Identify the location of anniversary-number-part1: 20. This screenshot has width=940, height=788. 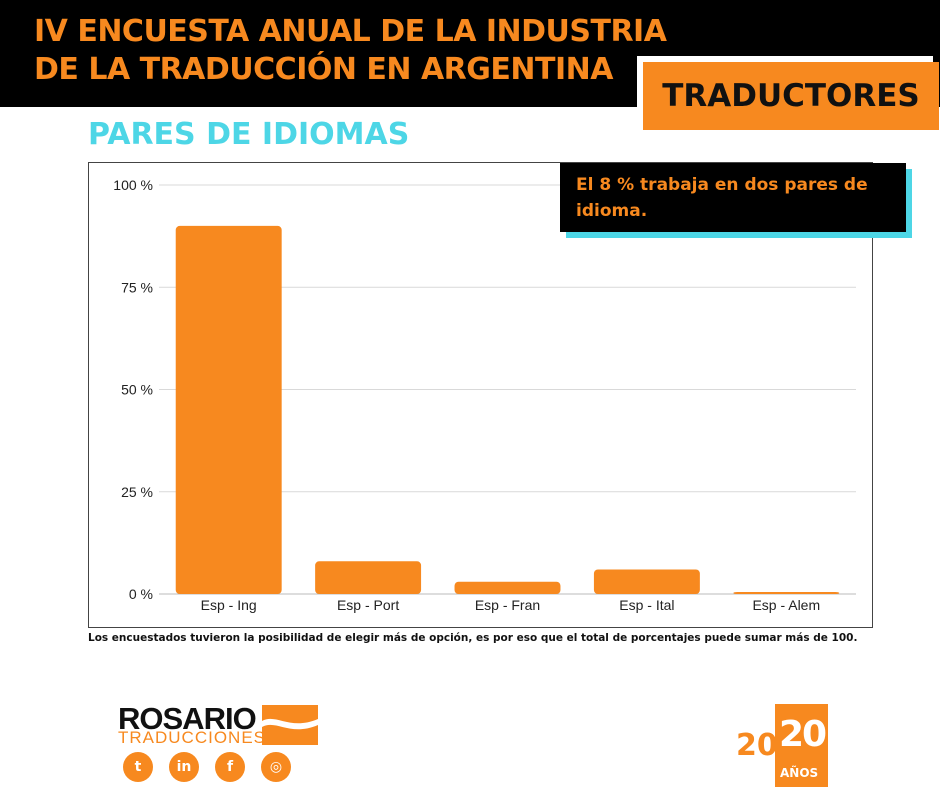
(757, 745).